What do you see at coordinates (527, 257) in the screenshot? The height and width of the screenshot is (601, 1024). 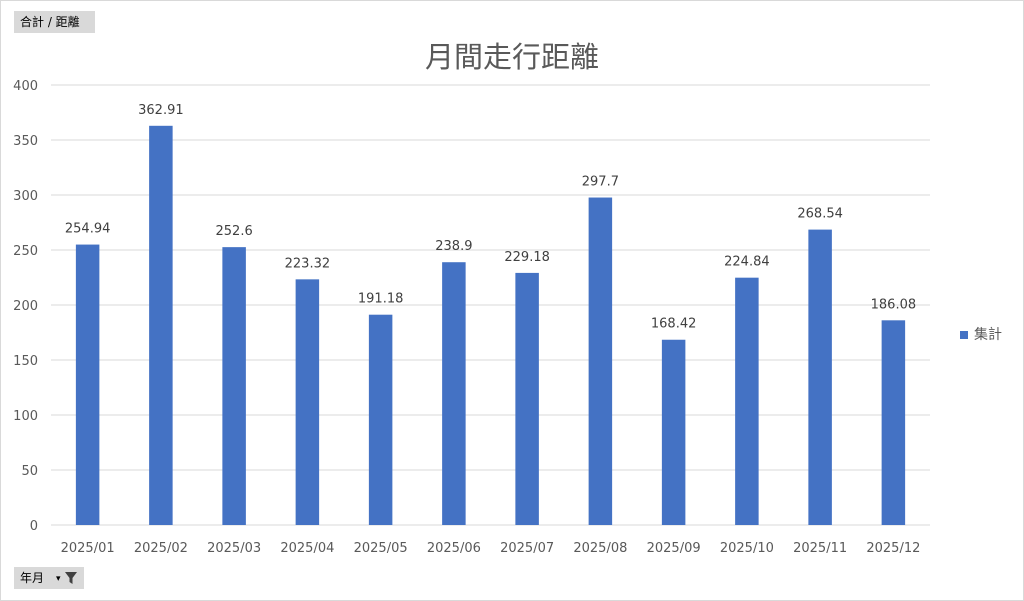 I see `data-label: 229.18` at bounding box center [527, 257].